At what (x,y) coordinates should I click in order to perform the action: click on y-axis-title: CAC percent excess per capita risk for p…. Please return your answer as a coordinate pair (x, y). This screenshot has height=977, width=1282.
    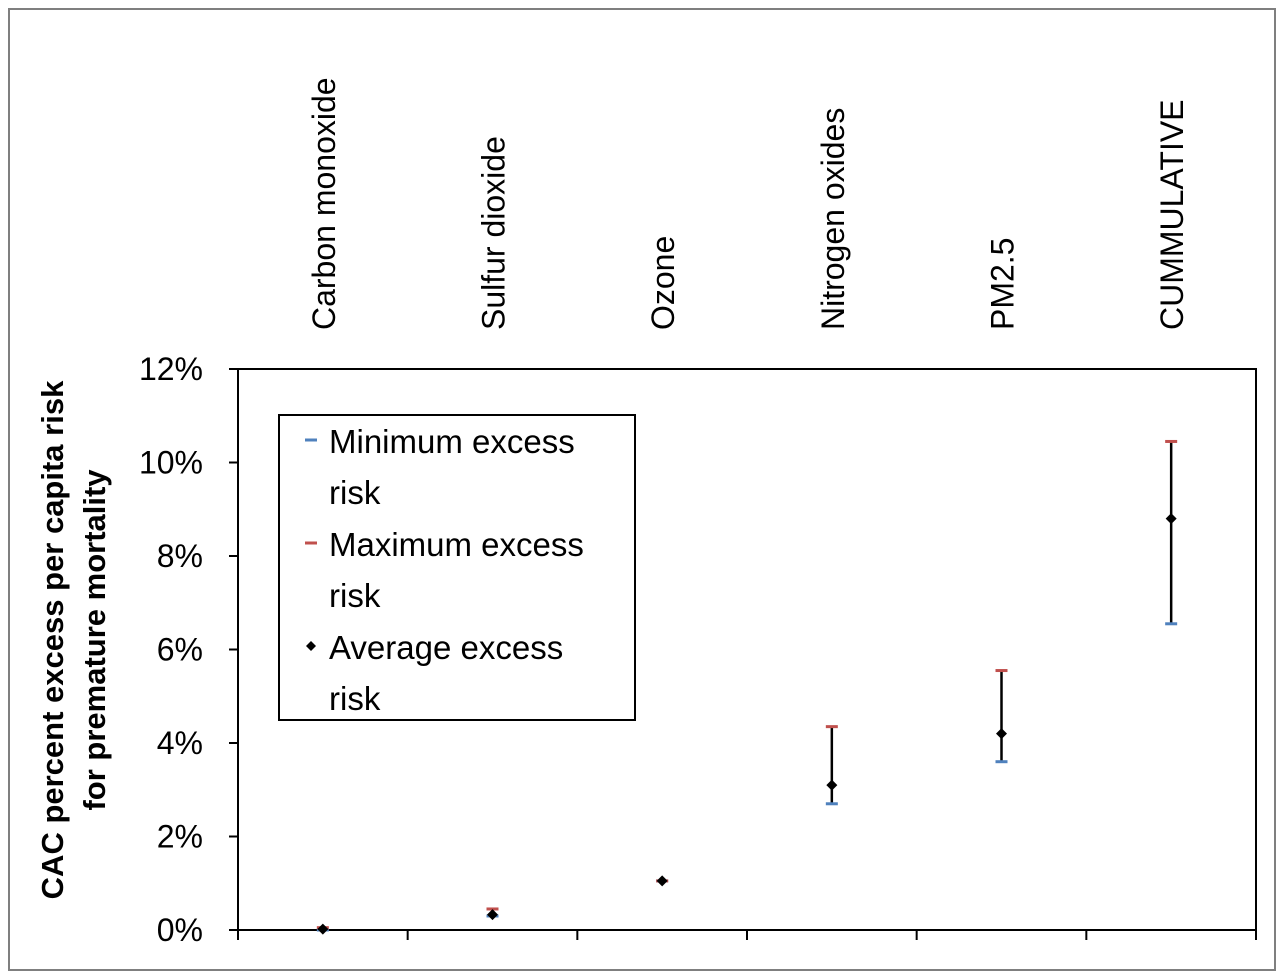
    Looking at the image, I should click on (73, 639).